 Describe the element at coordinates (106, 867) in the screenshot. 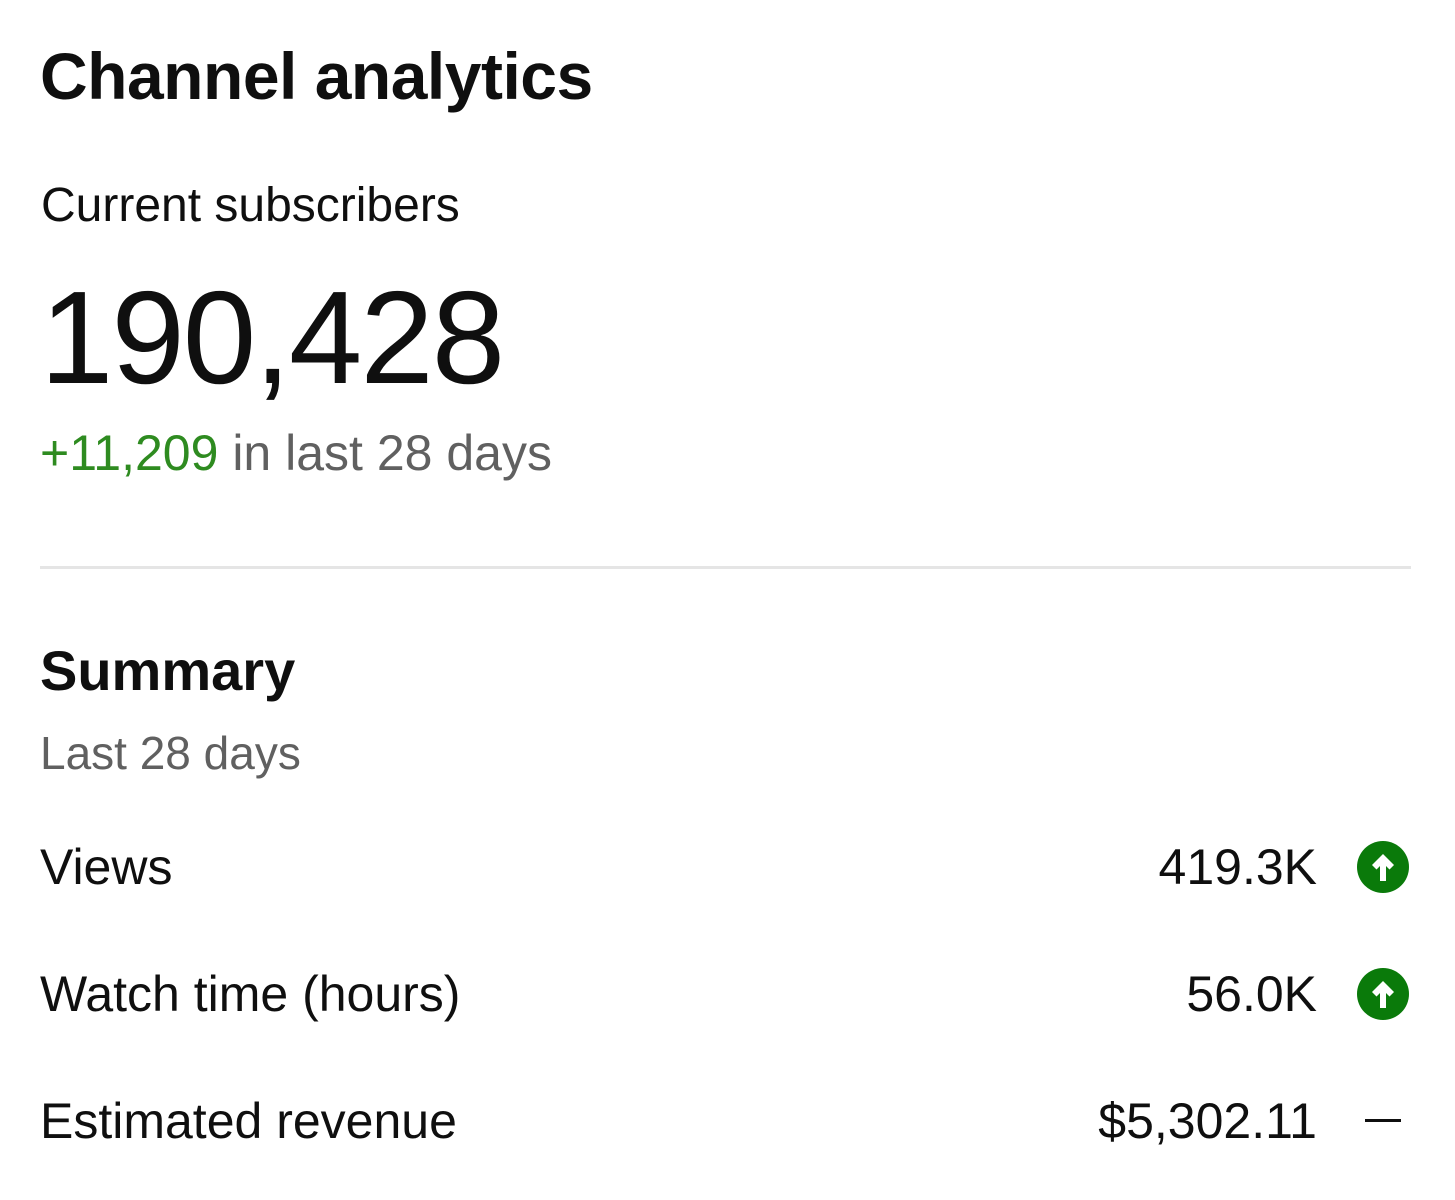

I see `metric-label: Views` at that location.